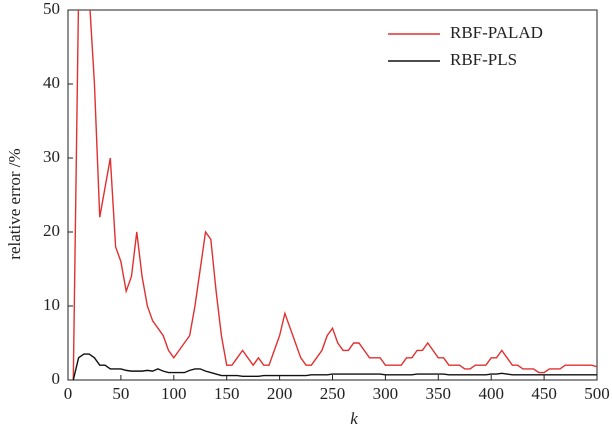  I want to click on x-tick-label: 400, so click(491, 393).